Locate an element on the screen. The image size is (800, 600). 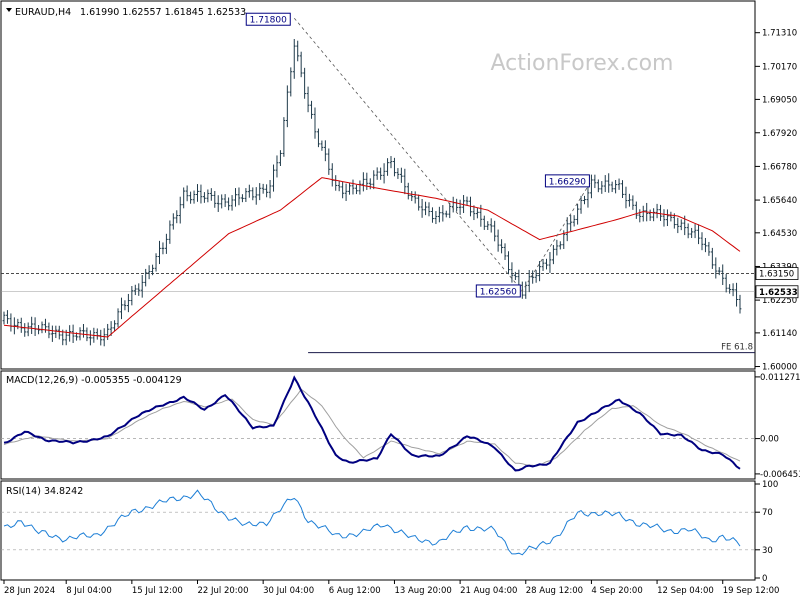
rsi-tick-label: 100 is located at coordinates (770, 485).